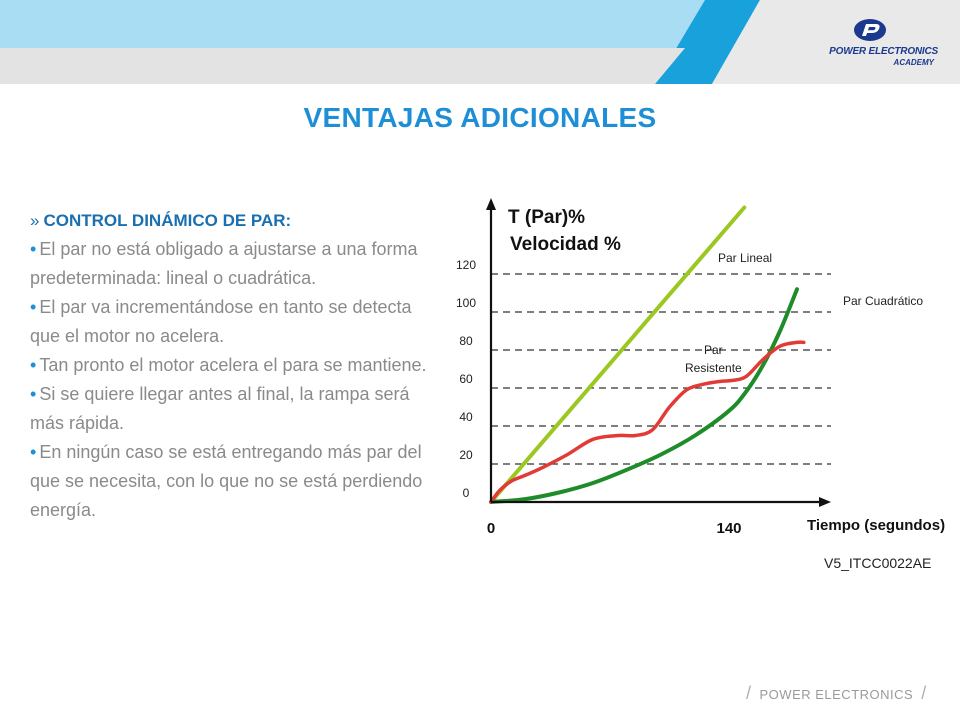 The image size is (960, 720). What do you see at coordinates (466, 341) in the screenshot?
I see `y-tick-label: 80` at bounding box center [466, 341].